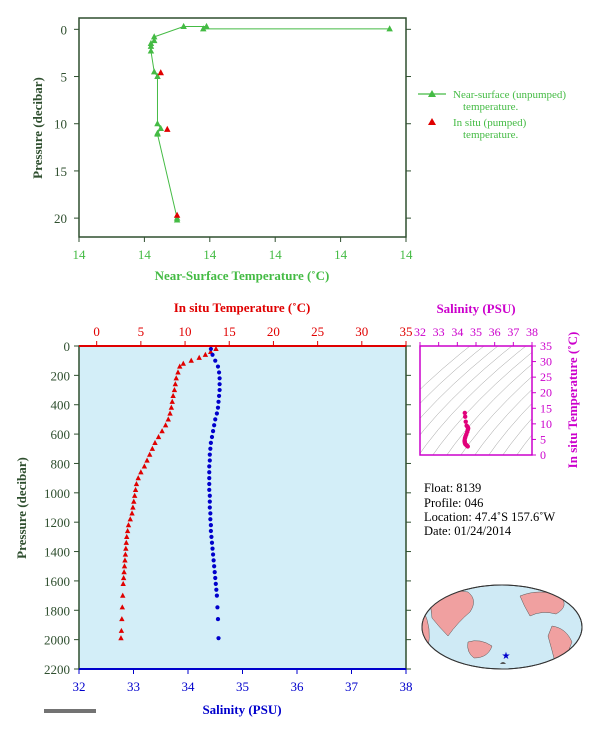 Image resolution: width=601 pixels, height=732 pixels. Describe the element at coordinates (57, 610) in the screenshot. I see `profile-y-tick-label: 1800` at that location.